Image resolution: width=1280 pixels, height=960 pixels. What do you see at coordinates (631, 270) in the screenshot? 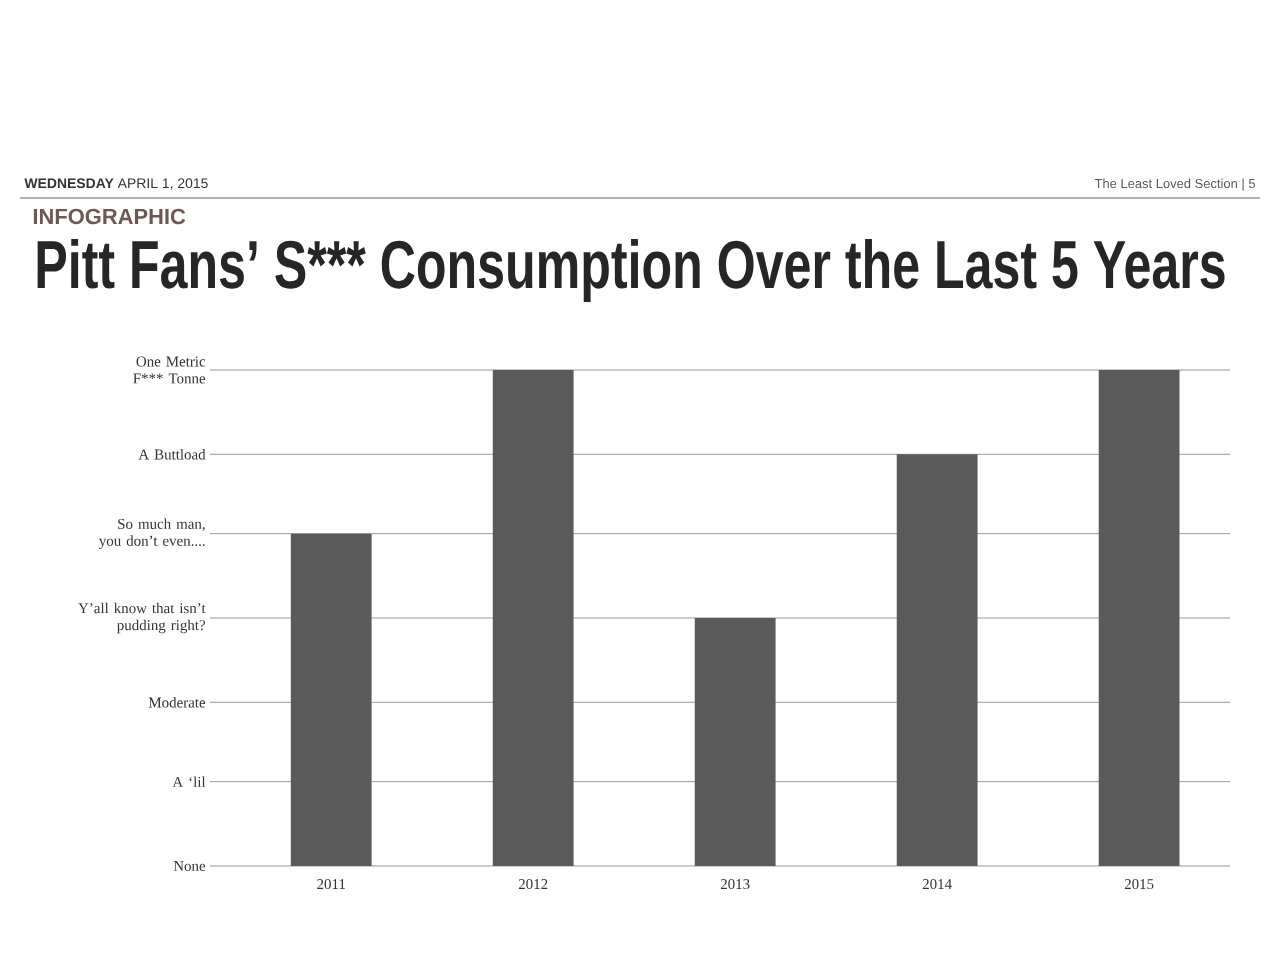
I see `chart-title: Pitt Fans’ S*** Consumption Over the Last 5 Years` at bounding box center [631, 270].